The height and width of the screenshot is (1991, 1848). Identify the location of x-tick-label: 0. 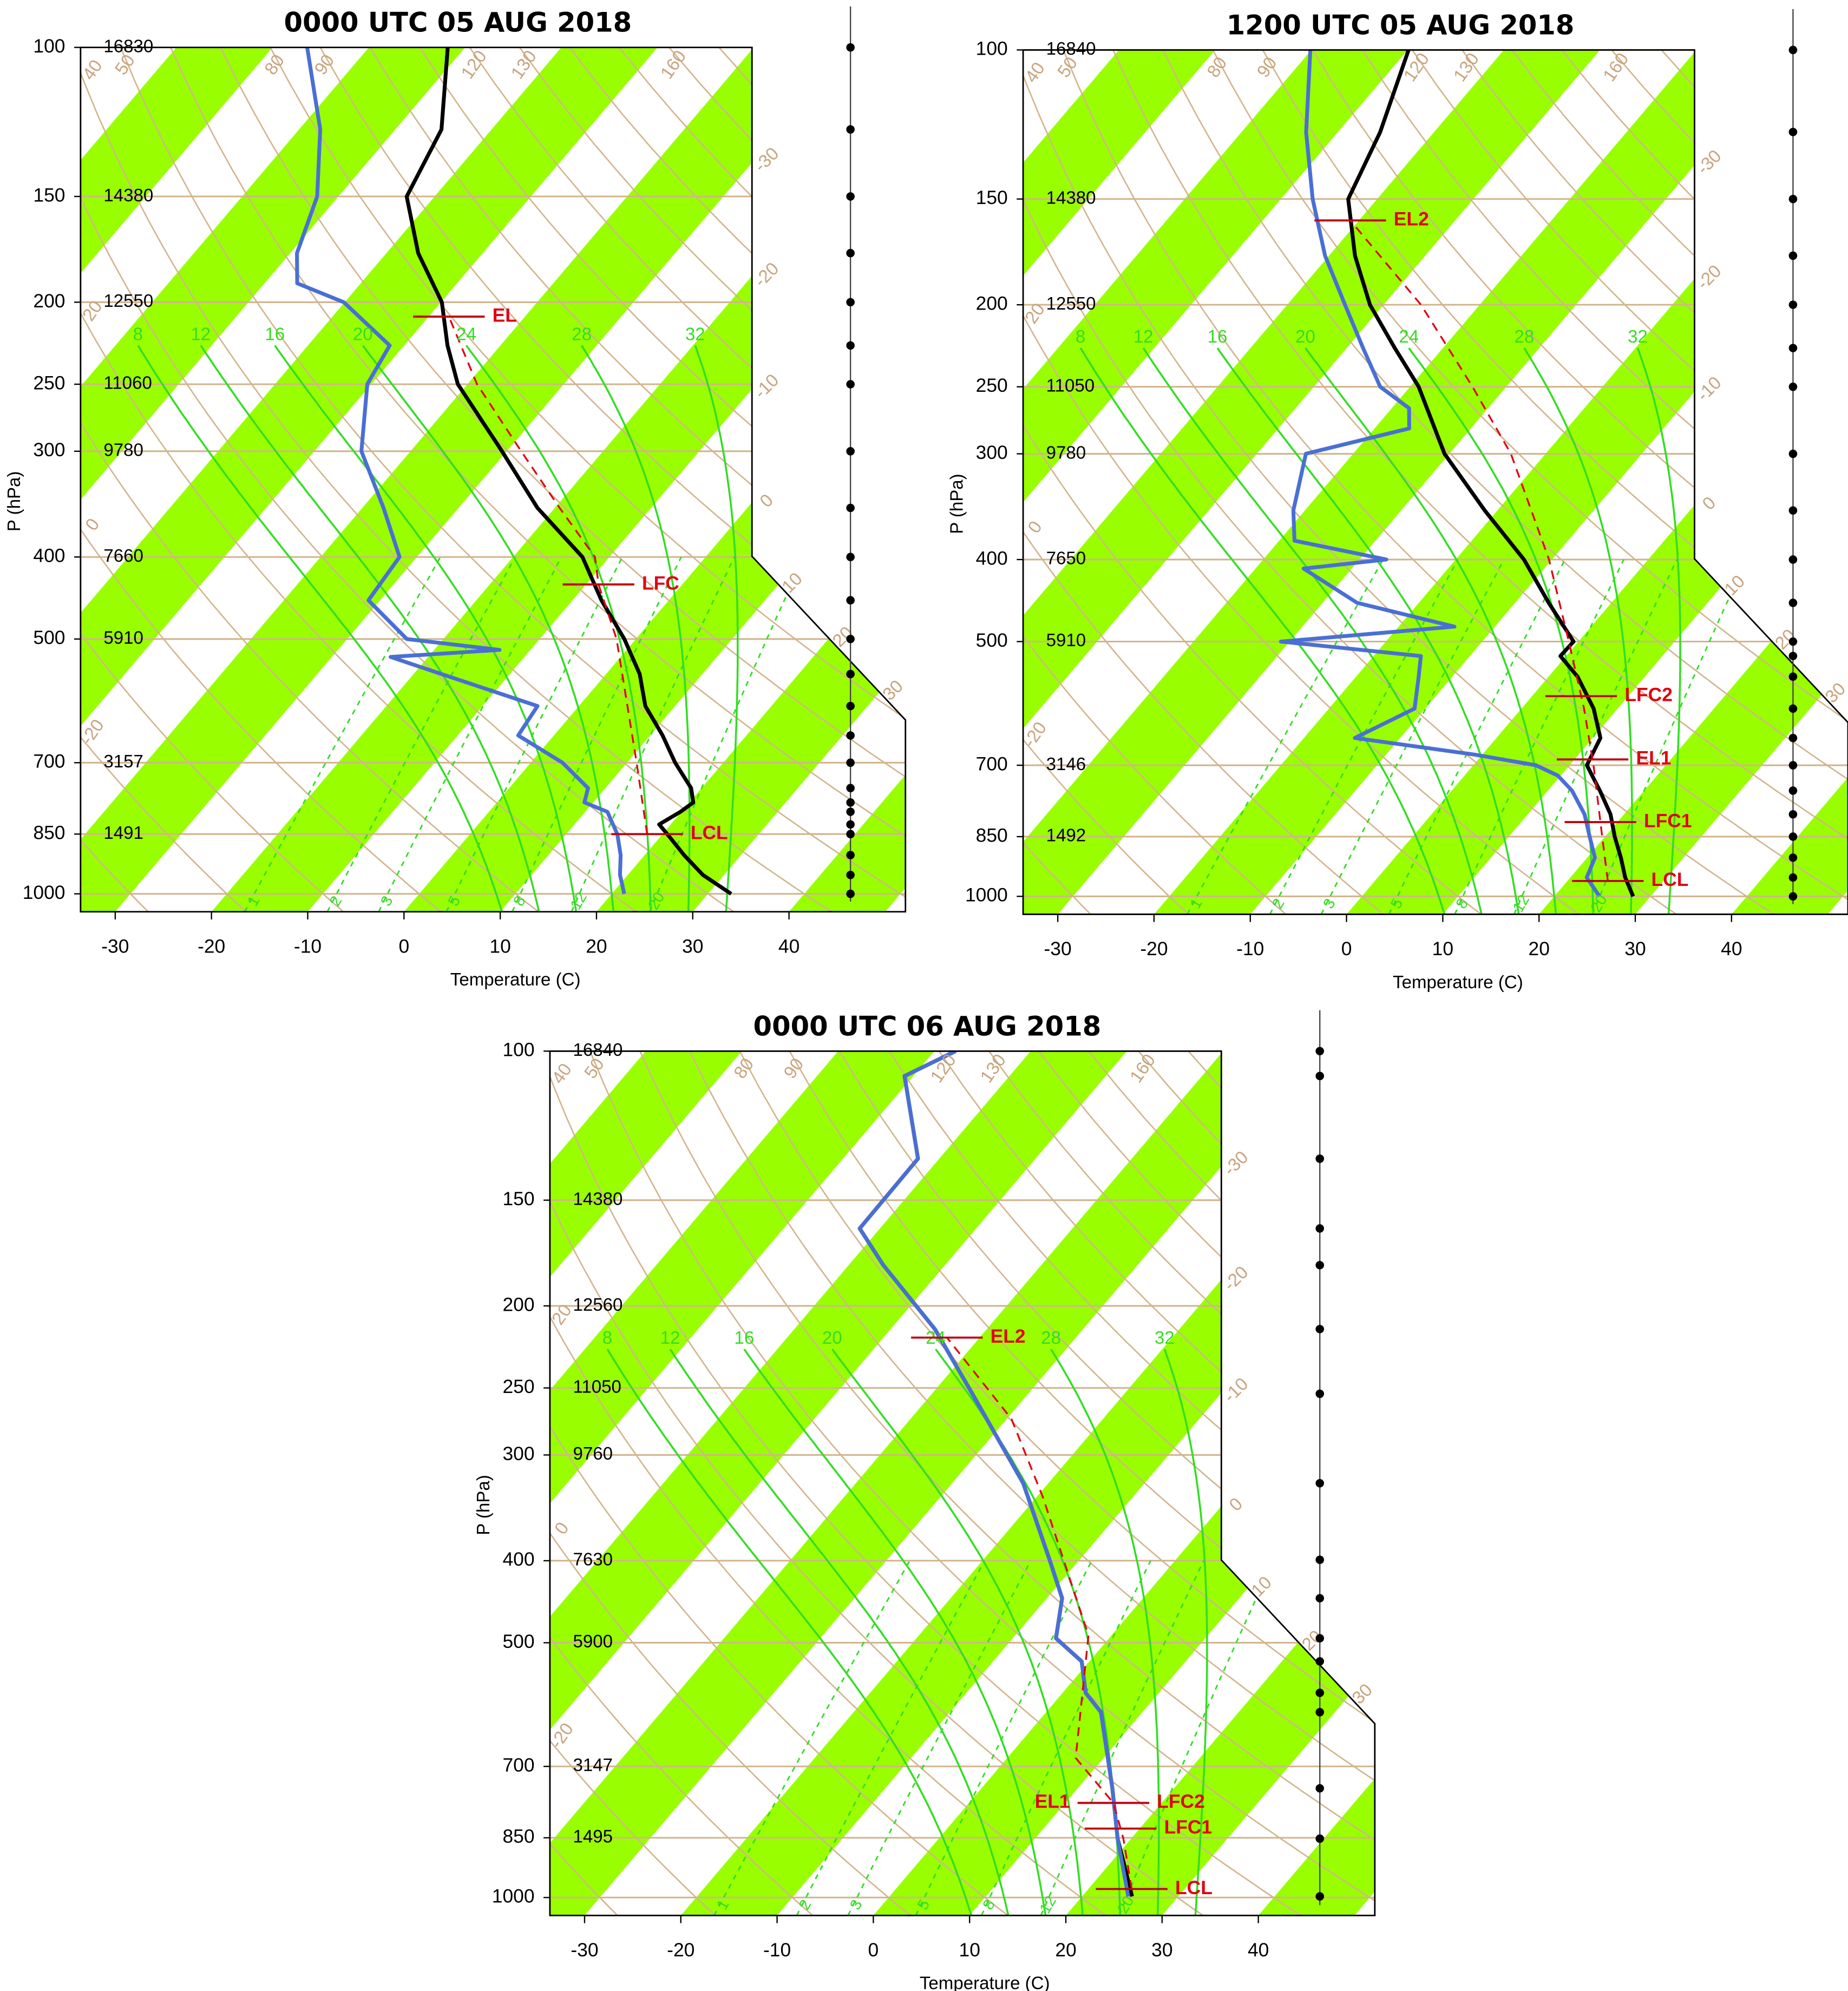
(1346, 949).